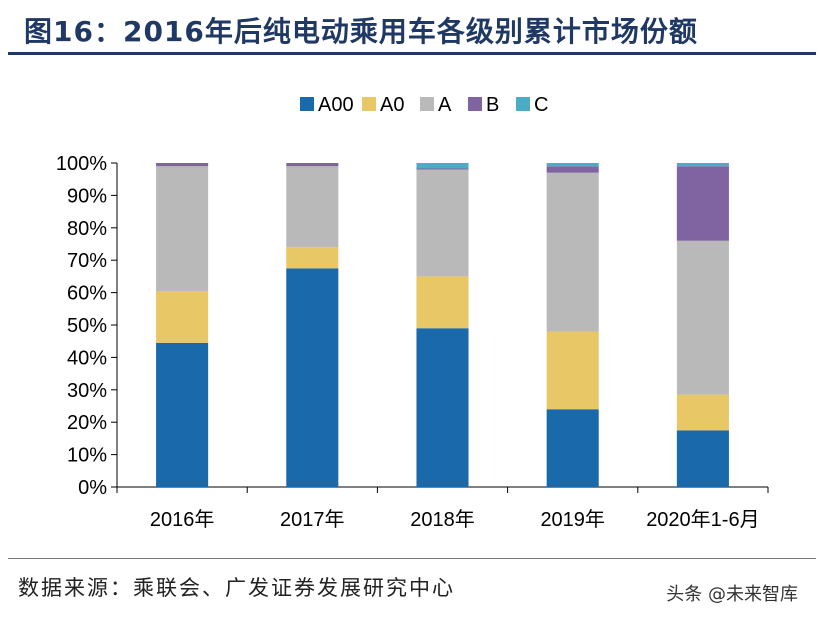 The image size is (824, 622). What do you see at coordinates (87, 294) in the screenshot?
I see `y-tick-label: 60%` at bounding box center [87, 294].